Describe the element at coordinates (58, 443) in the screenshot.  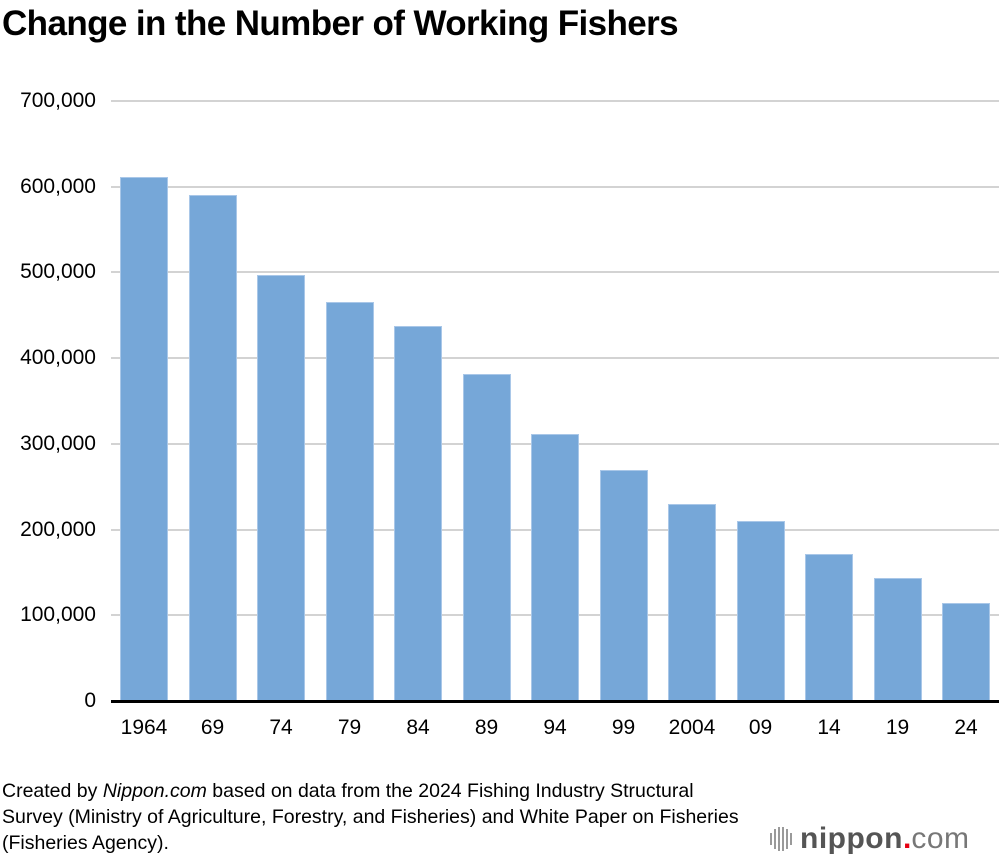
I see `y-tick-label: 300,000` at that location.